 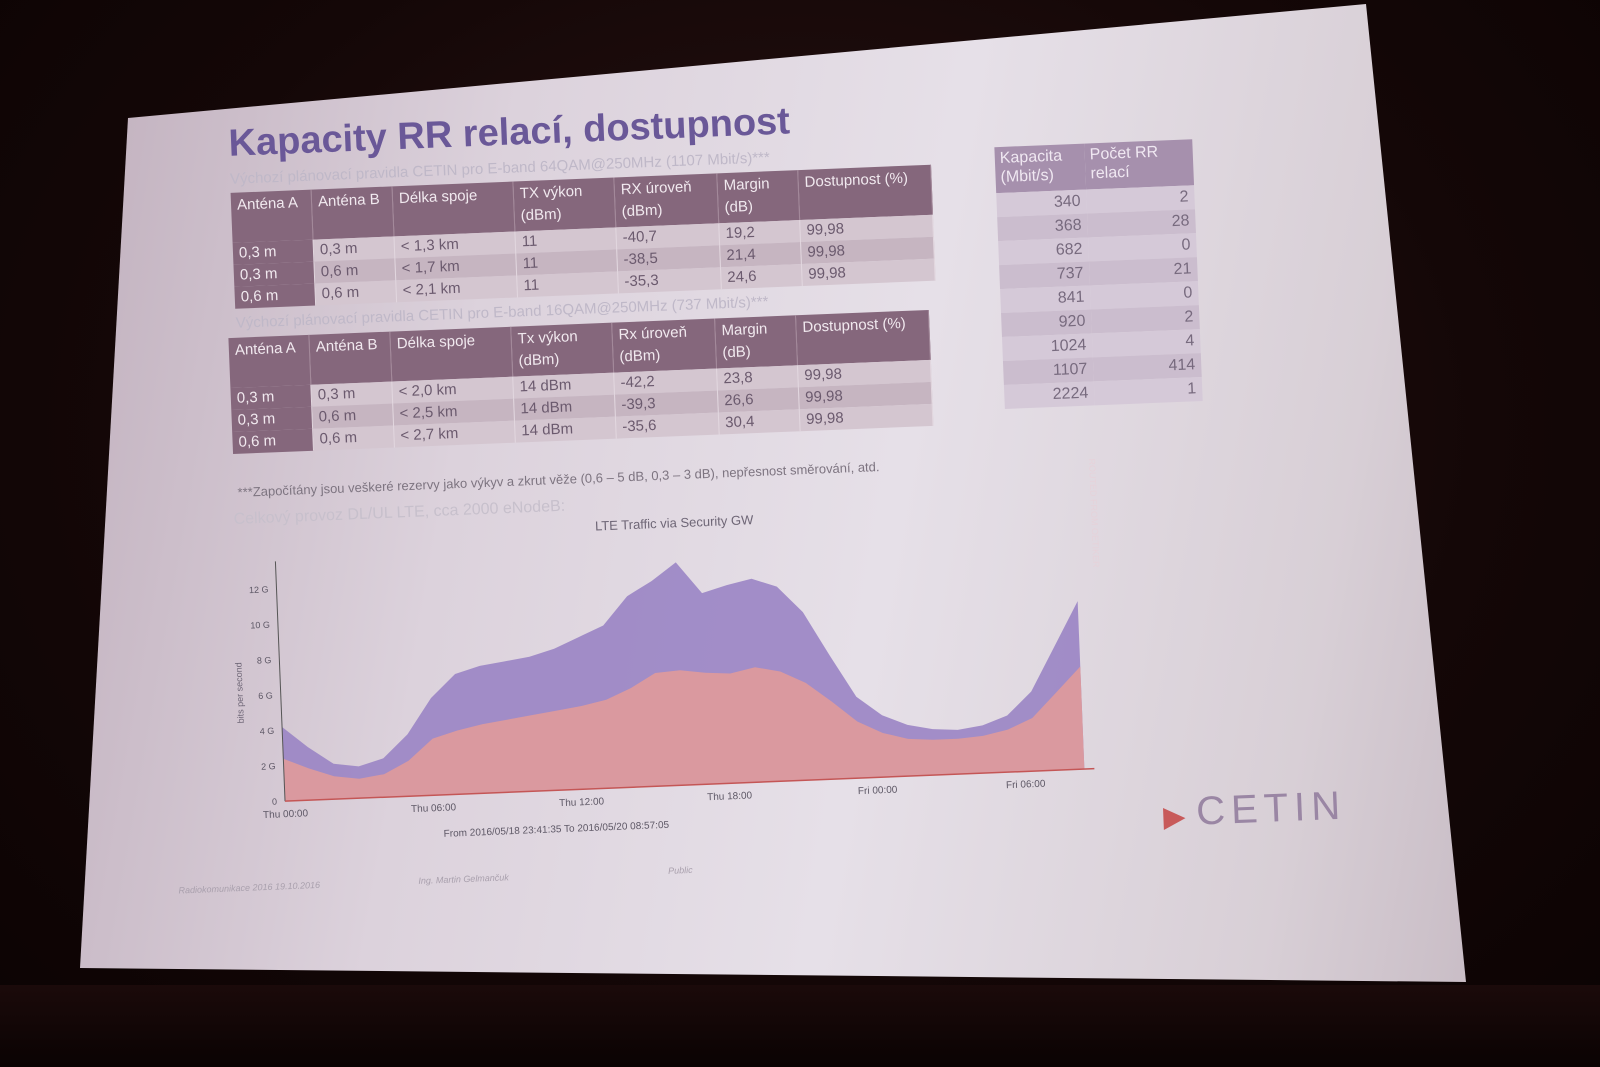 I want to click on y-tick-label: 0, so click(x=274, y=802).